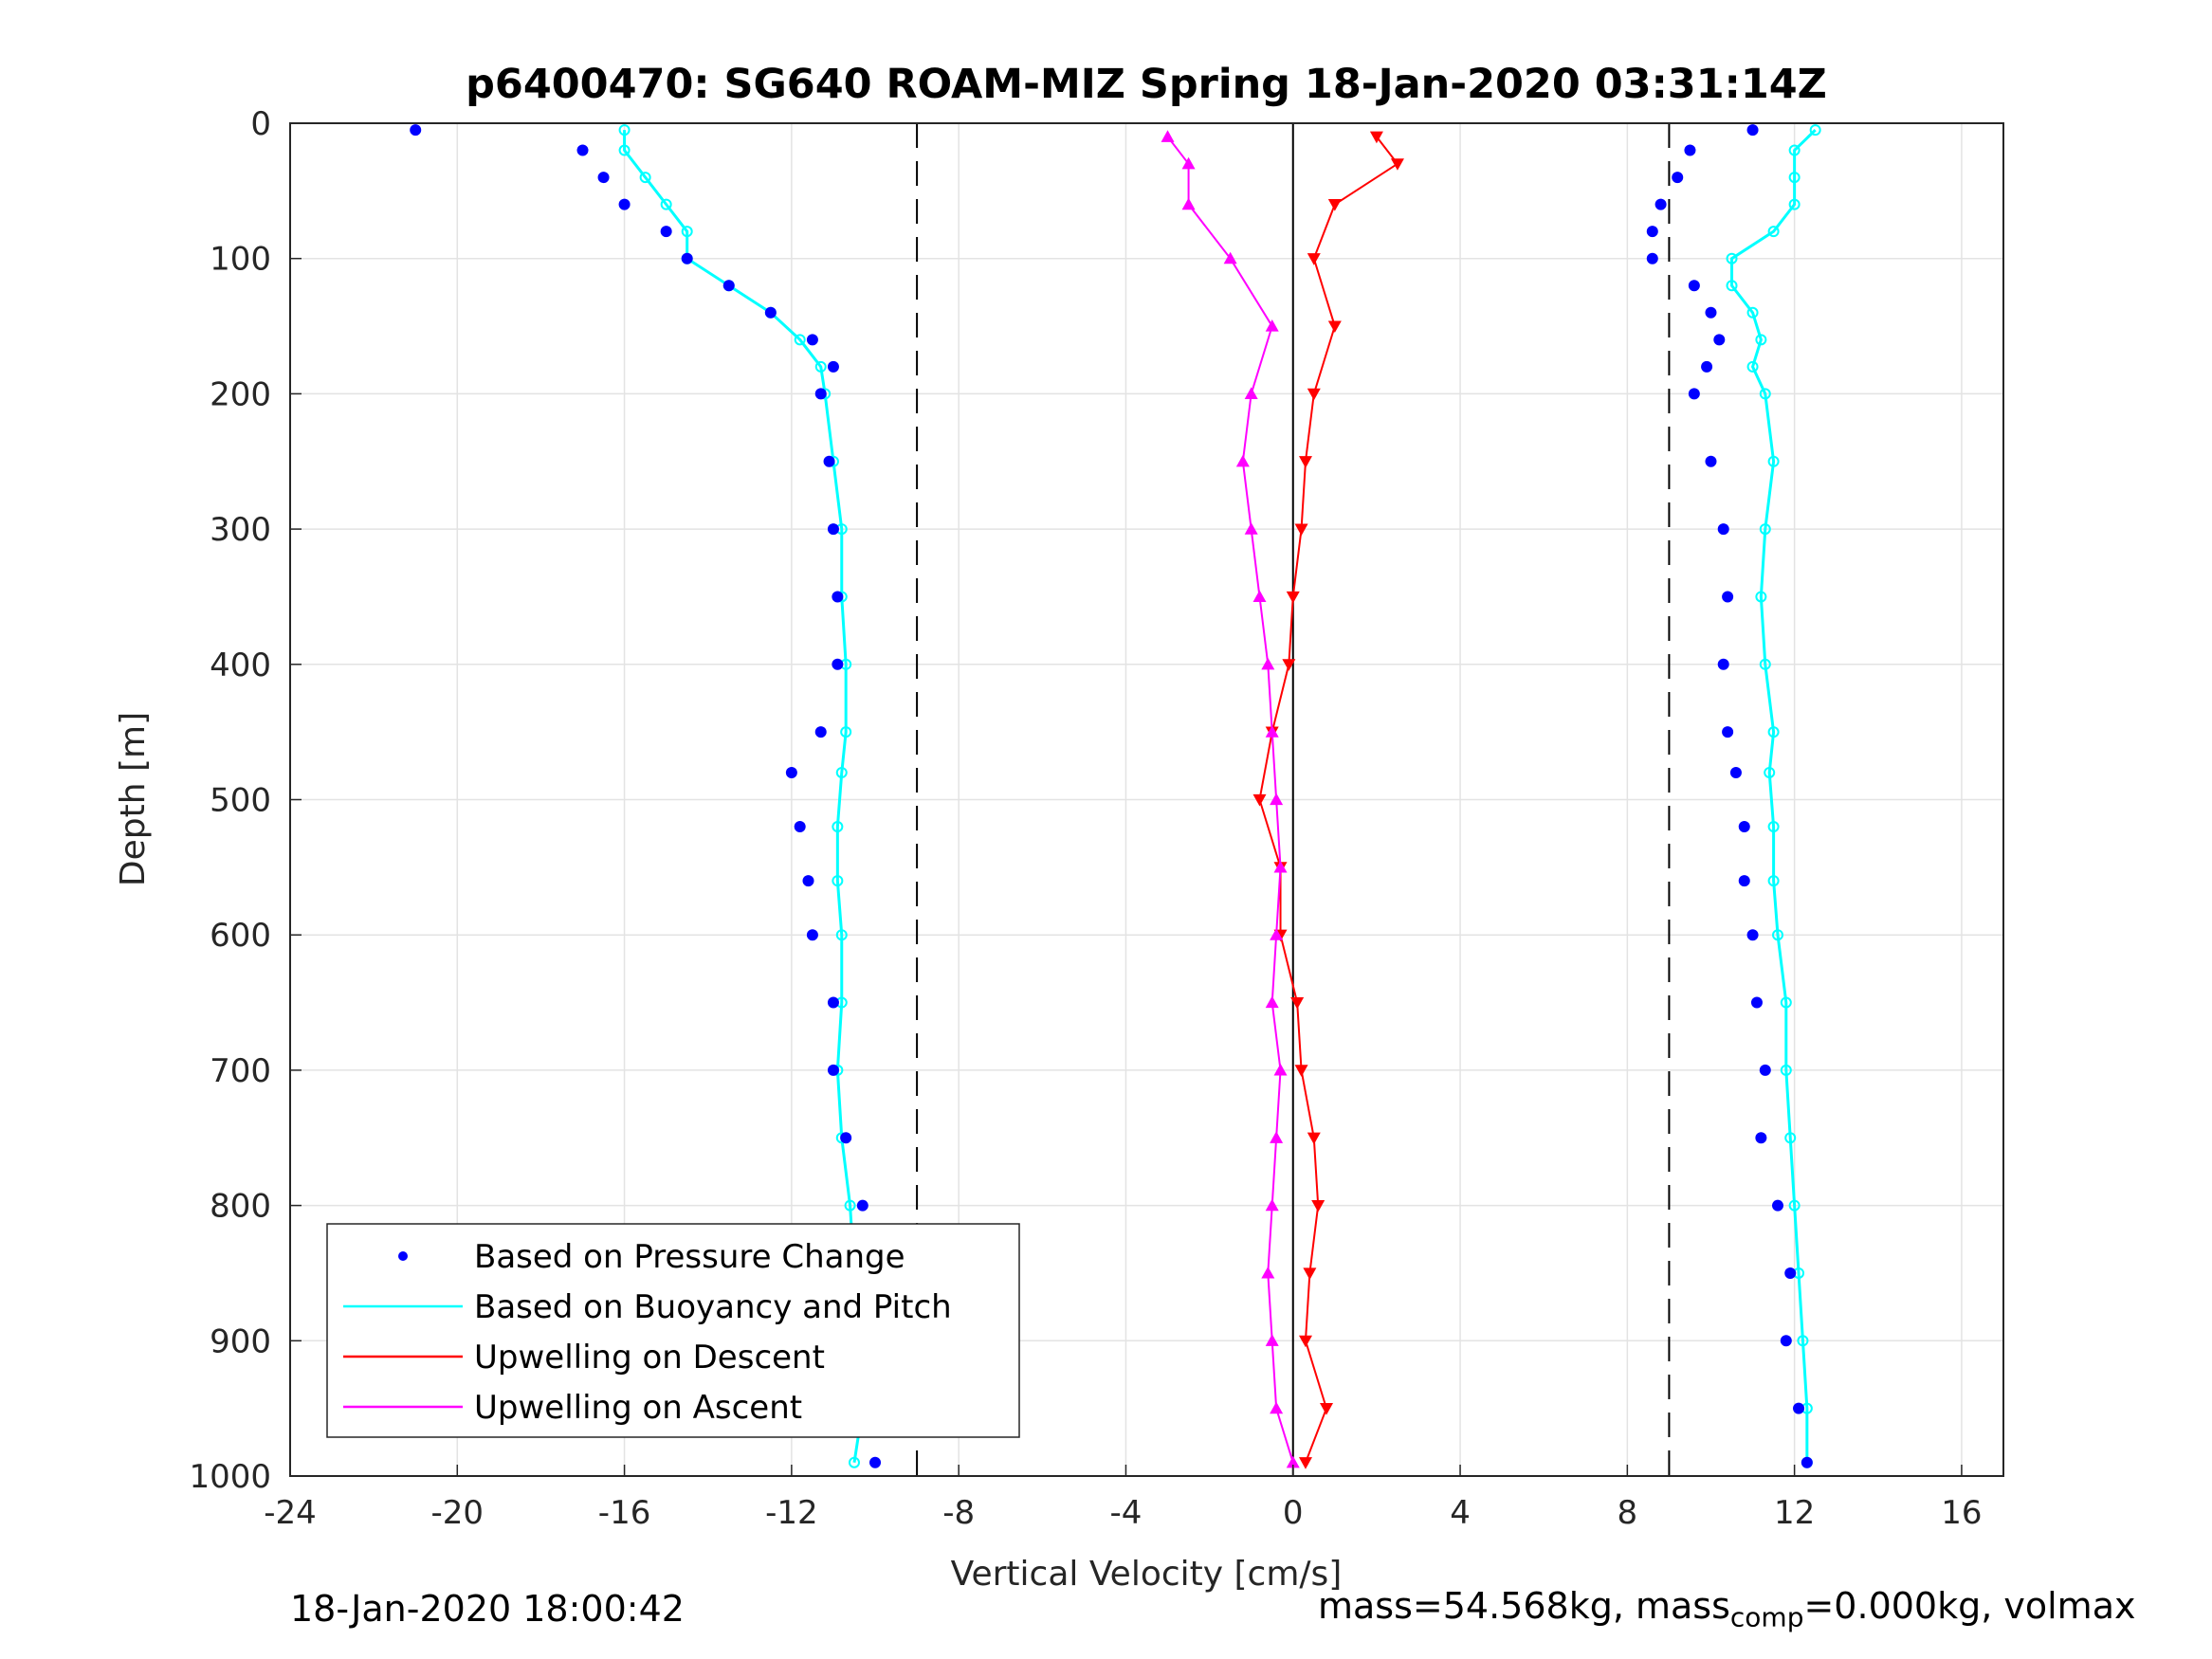 The height and width of the screenshot is (1659, 2212). I want to click on legend-label: Upwelling on Descent, so click(649, 1357).